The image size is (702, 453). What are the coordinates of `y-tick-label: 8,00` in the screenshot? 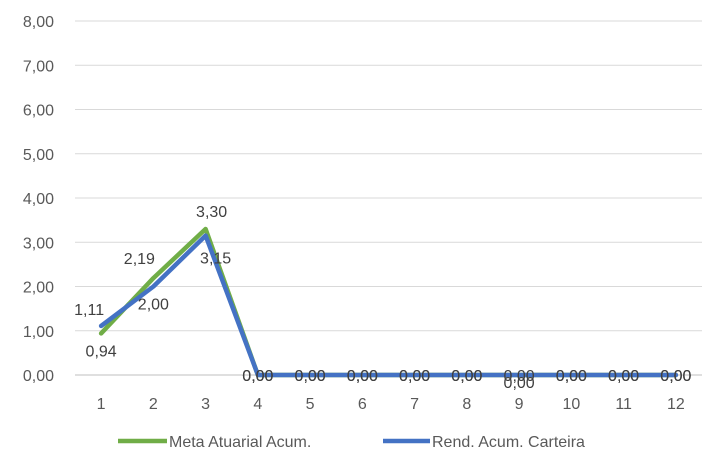 It's located at (38, 22).